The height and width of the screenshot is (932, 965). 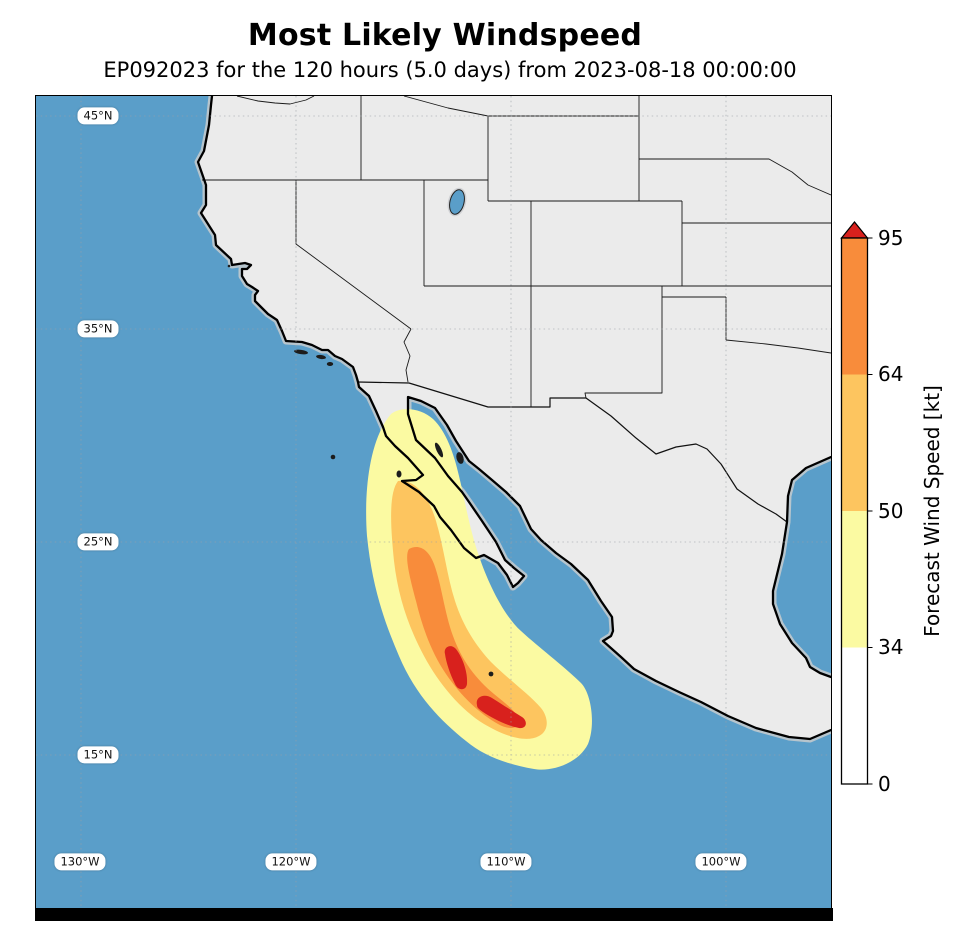 What do you see at coordinates (98, 329) in the screenshot?
I see `lat-label-35n: 35°N` at bounding box center [98, 329].